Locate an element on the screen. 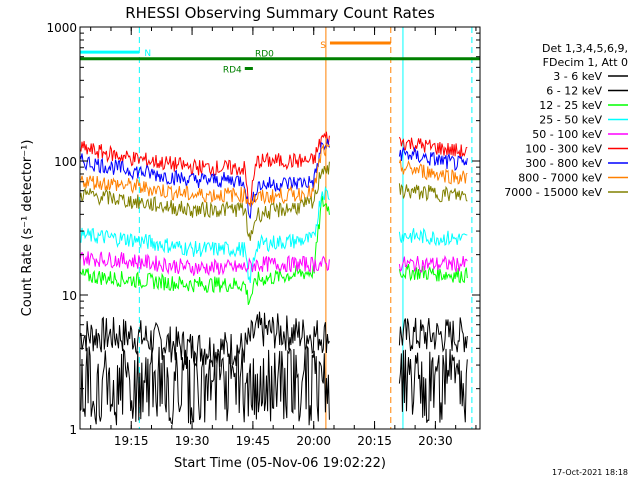 This screenshot has height=480, width=640. y-tick-label-1: 10 is located at coordinates (69, 296).